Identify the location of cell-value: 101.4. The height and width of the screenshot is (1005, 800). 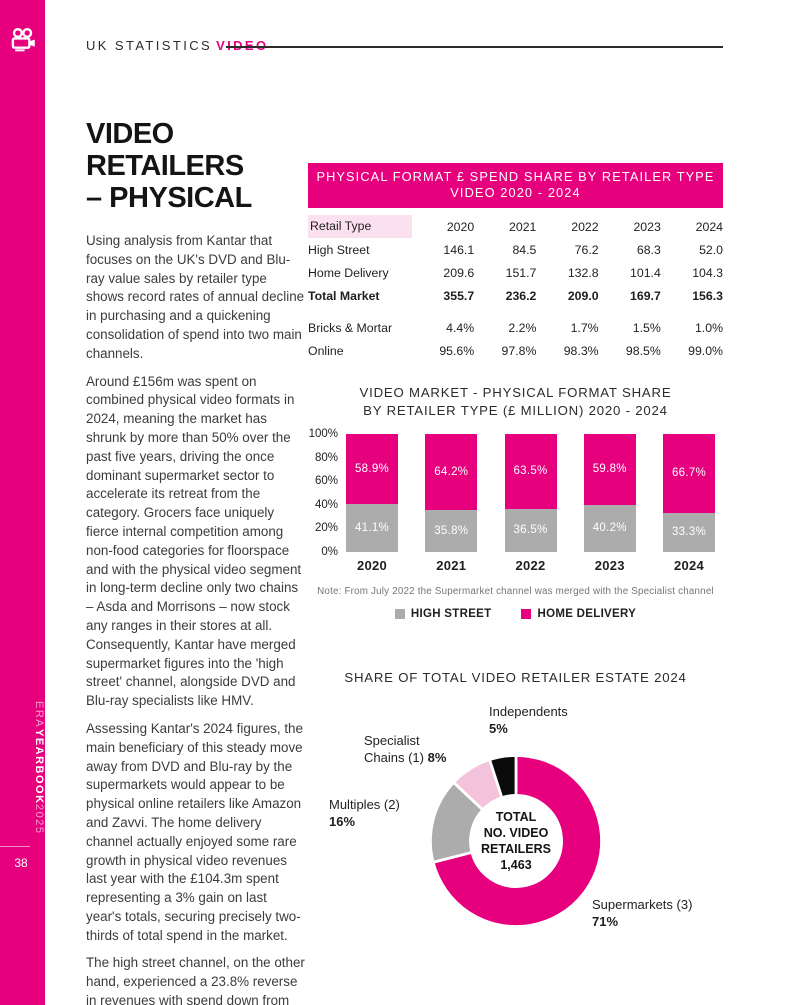
(645, 272).